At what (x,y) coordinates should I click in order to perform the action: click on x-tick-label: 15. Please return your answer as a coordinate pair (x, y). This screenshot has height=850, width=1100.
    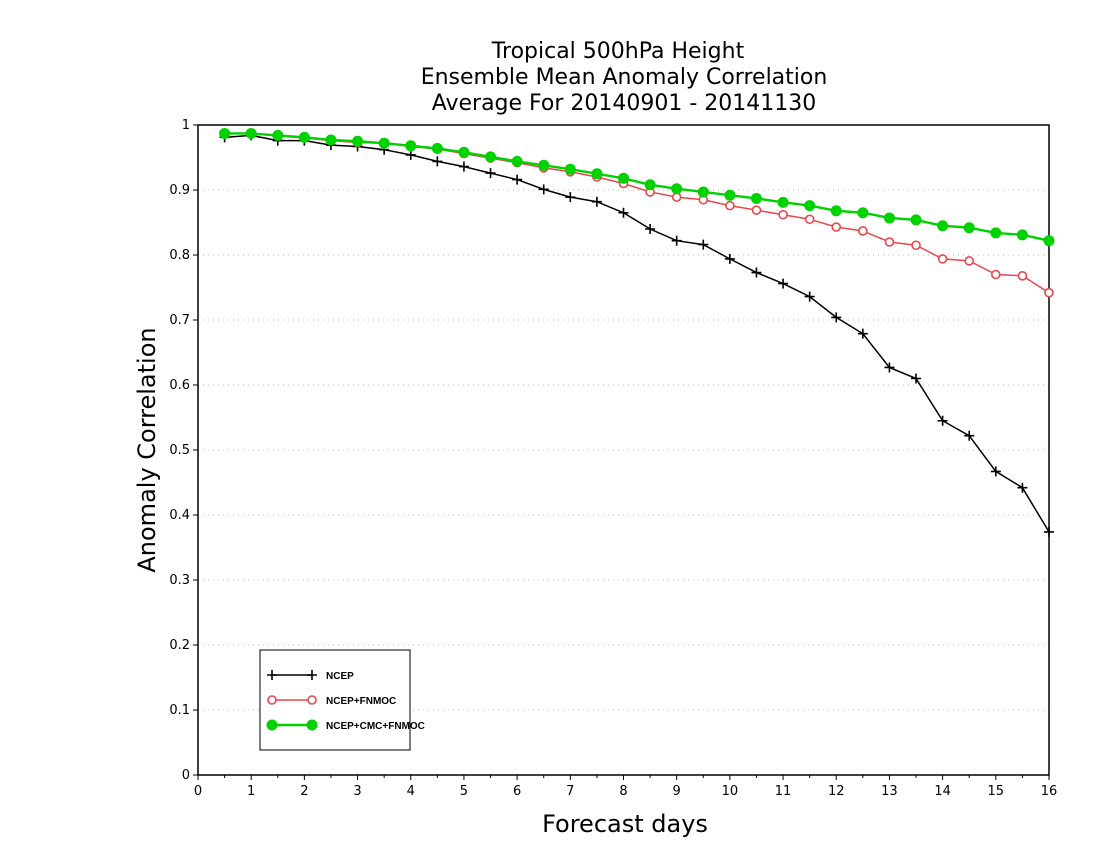
    Looking at the image, I should click on (996, 791).